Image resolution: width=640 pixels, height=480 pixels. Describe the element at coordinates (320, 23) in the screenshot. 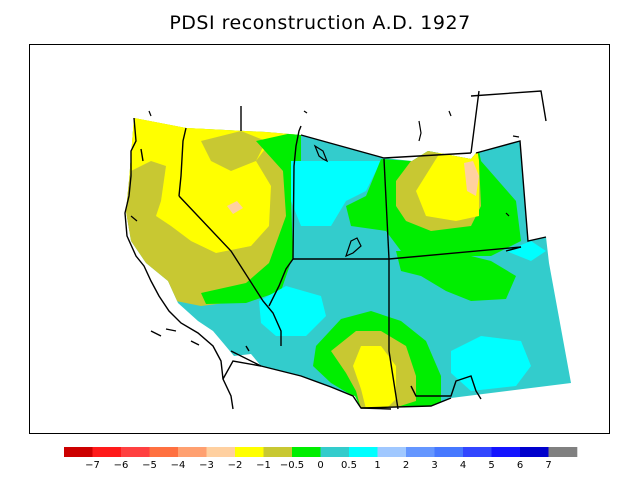

I see `map-title: PDSI reconstruction A.D. 1927` at that location.